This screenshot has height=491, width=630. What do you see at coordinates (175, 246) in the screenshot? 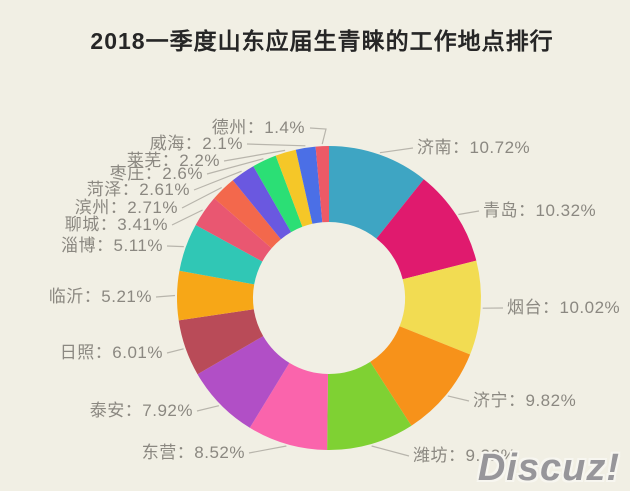
I see `leader-line-zibo` at bounding box center [175, 246].